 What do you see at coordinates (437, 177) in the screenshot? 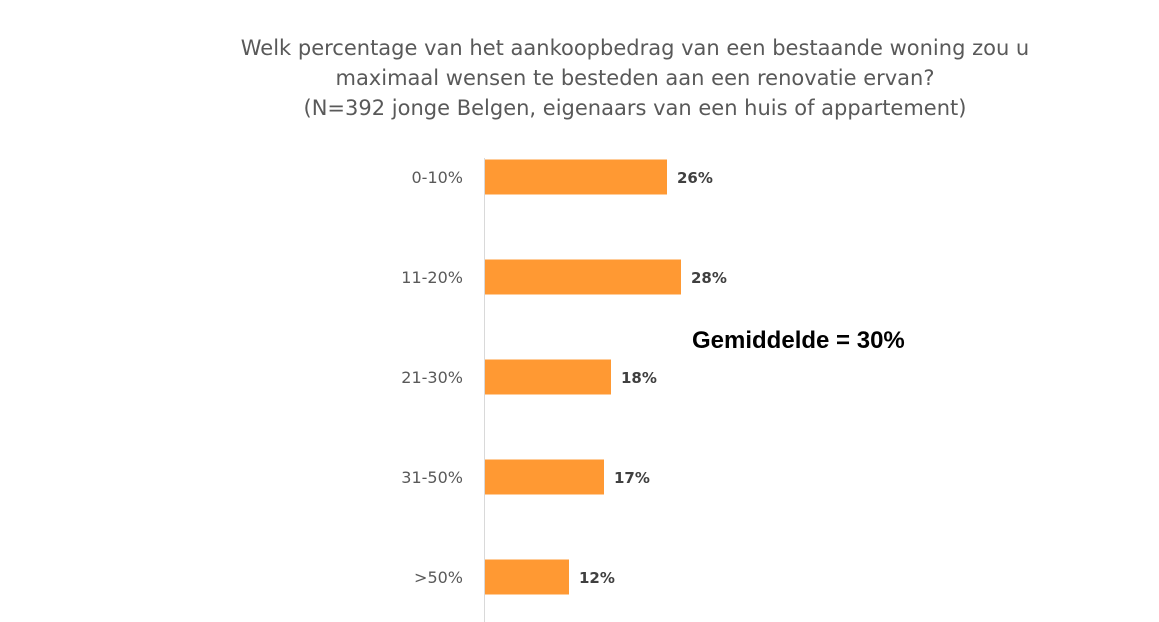
I see `category-label: 0-10%` at bounding box center [437, 177].